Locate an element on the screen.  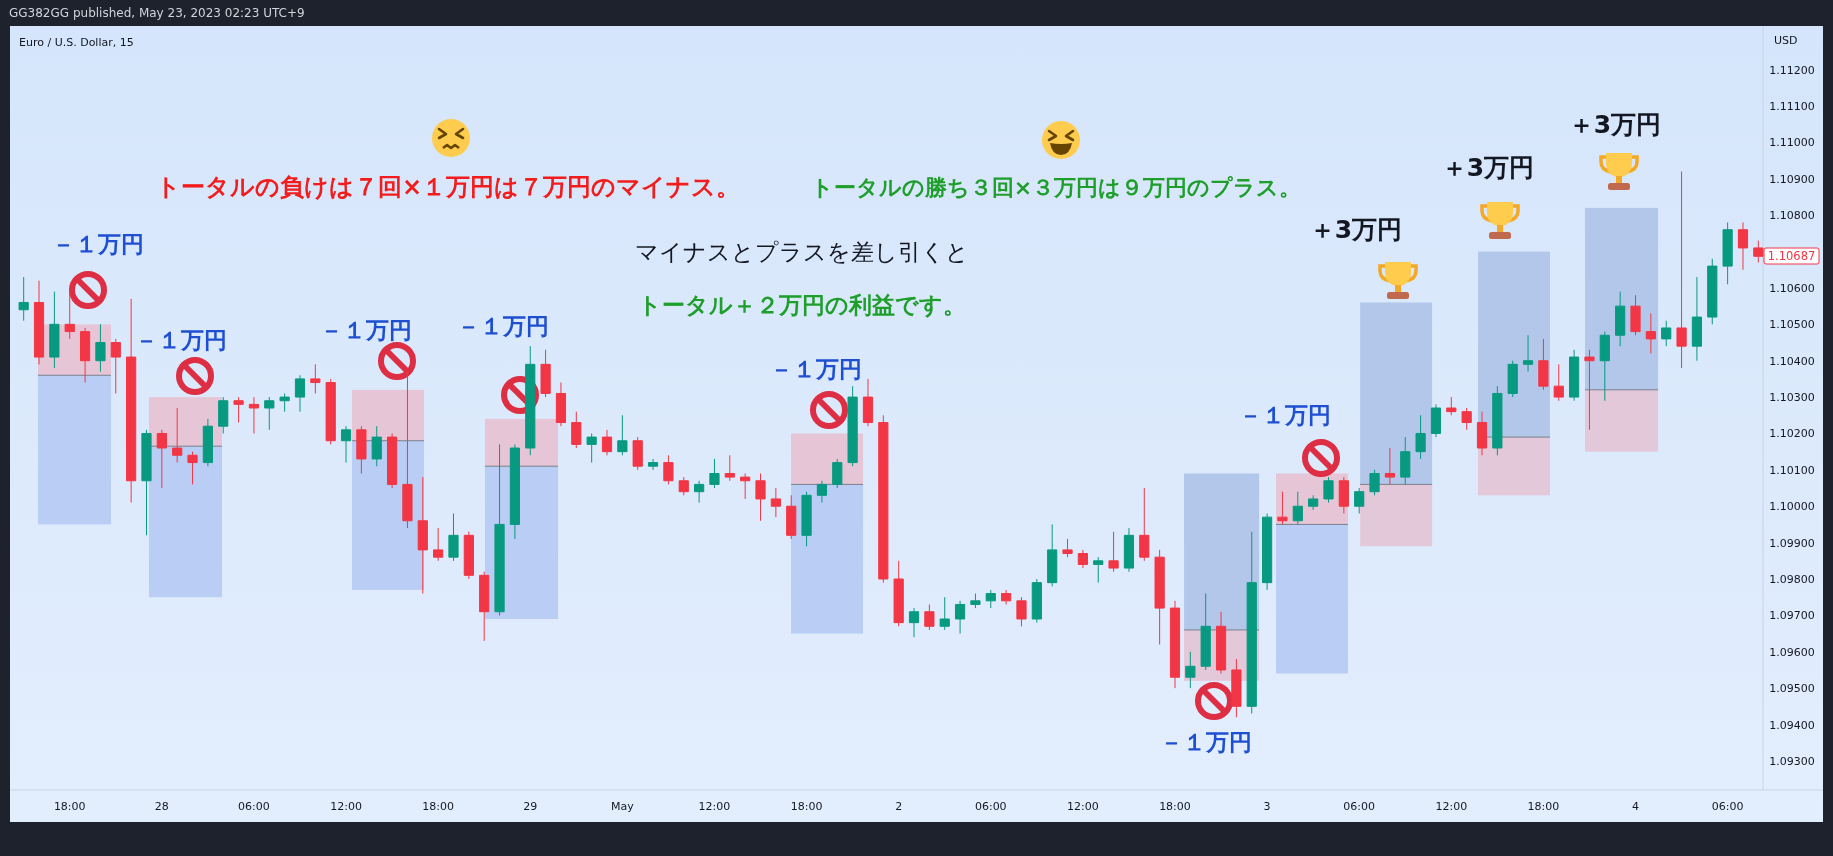
x-tick-label: 4 is located at coordinates (1636, 806).